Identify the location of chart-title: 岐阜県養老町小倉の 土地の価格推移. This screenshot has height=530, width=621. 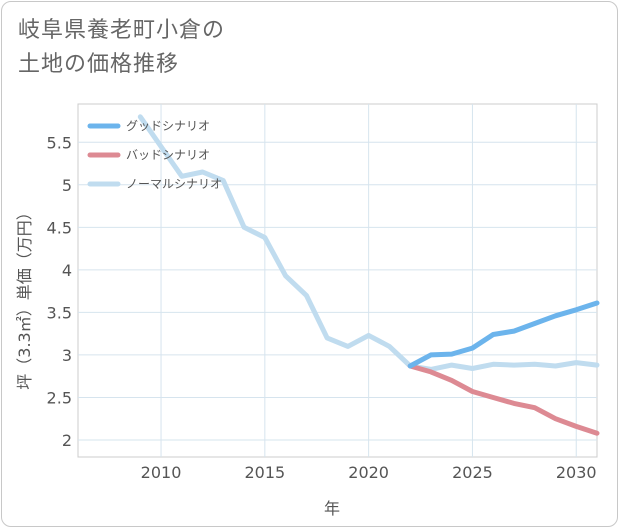
(121, 48).